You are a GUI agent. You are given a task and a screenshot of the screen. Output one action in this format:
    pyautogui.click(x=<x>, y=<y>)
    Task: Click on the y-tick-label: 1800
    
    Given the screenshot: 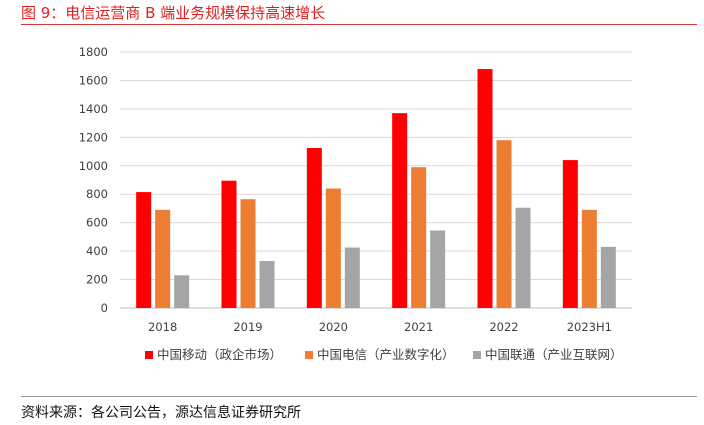 What is the action you would take?
    pyautogui.click(x=93, y=52)
    